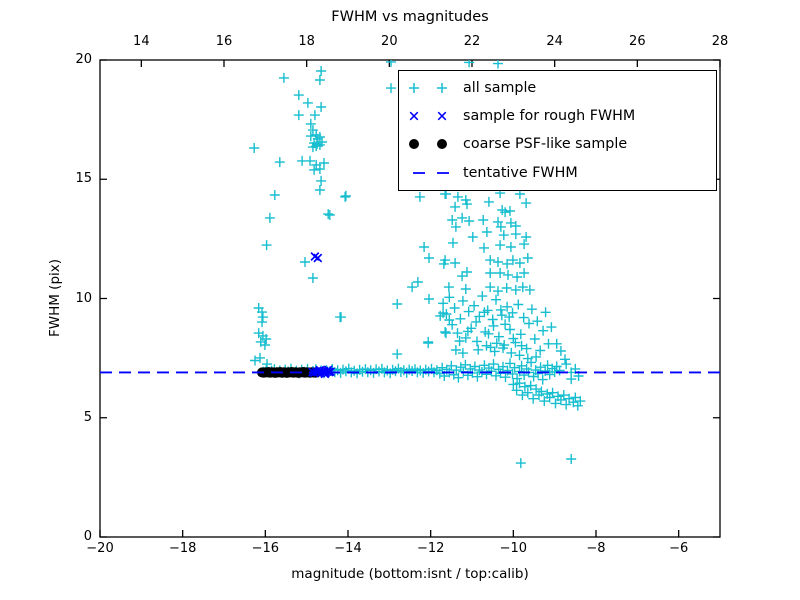 Image resolution: width=800 pixels, height=600 pixels. What do you see at coordinates (141, 41) in the screenshot?
I see `top-x-tick-label: 14` at bounding box center [141, 41].